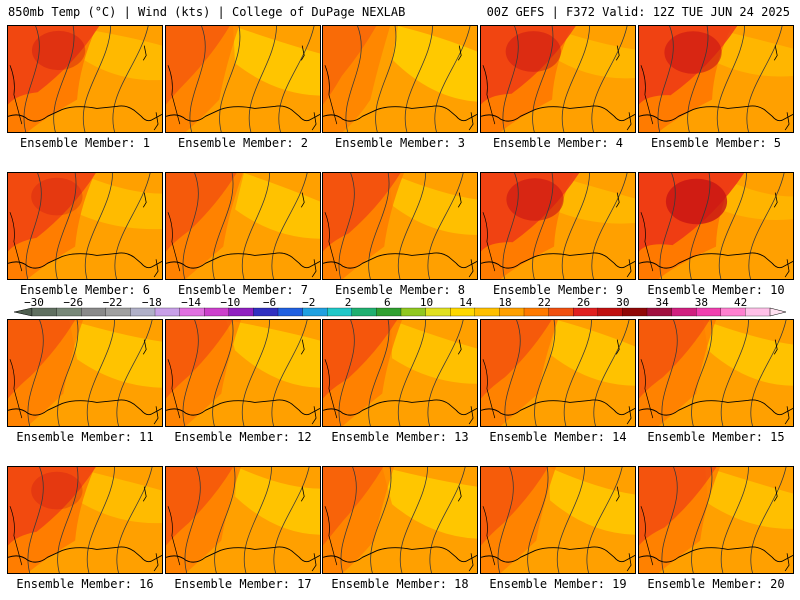  Describe the element at coordinates (622, 302) in the screenshot. I see `colorbar-tick-label: 30` at that location.